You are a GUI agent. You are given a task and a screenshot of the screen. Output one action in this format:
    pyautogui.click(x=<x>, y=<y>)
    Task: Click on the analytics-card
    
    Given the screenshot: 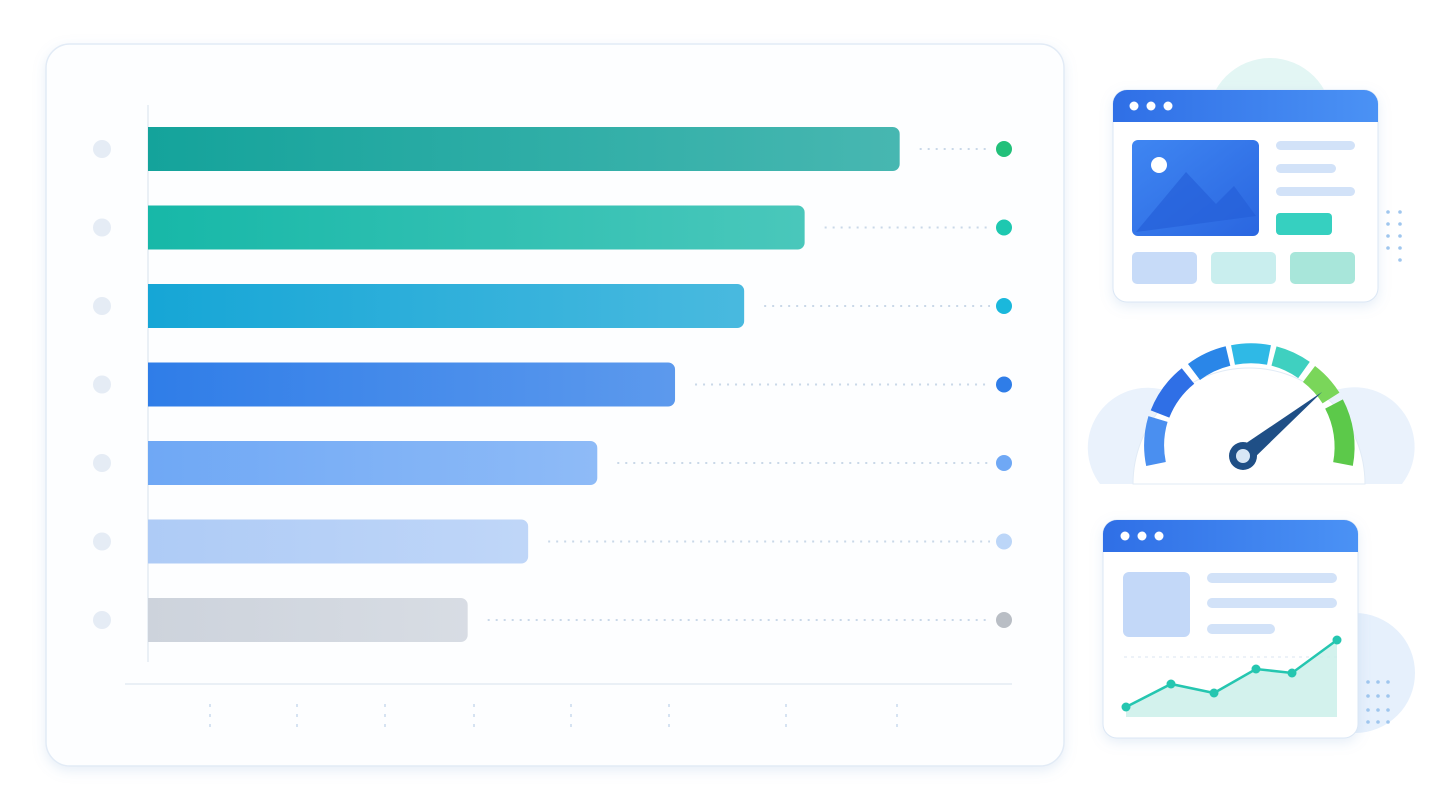 What is the action you would take?
    pyautogui.click(x=1258, y=629)
    